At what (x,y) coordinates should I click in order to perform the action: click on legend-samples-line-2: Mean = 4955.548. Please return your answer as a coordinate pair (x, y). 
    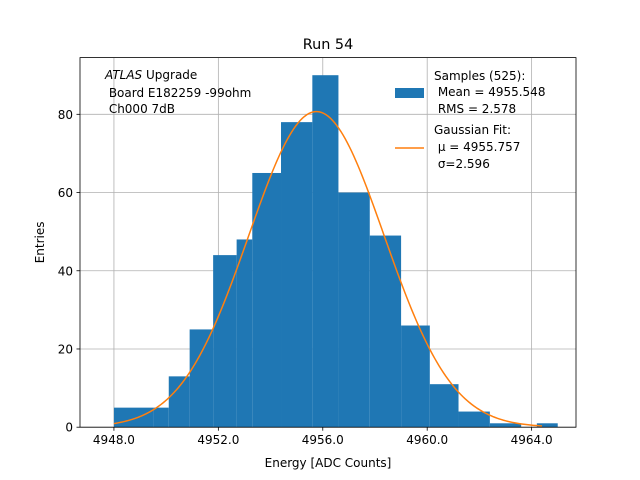
    Looking at the image, I should click on (489, 92).